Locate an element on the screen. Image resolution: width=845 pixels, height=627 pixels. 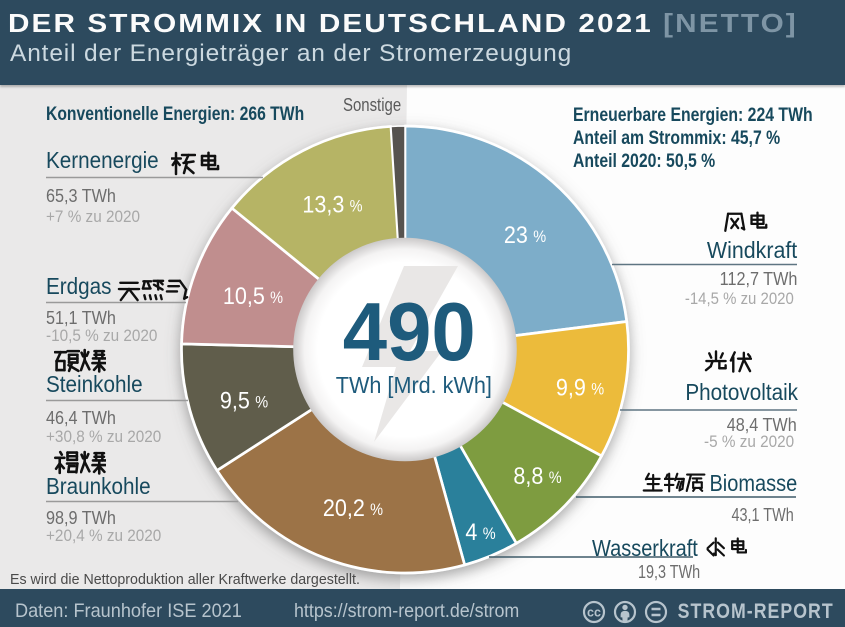
svg-text: 8,8 % is located at coordinates (537, 476).